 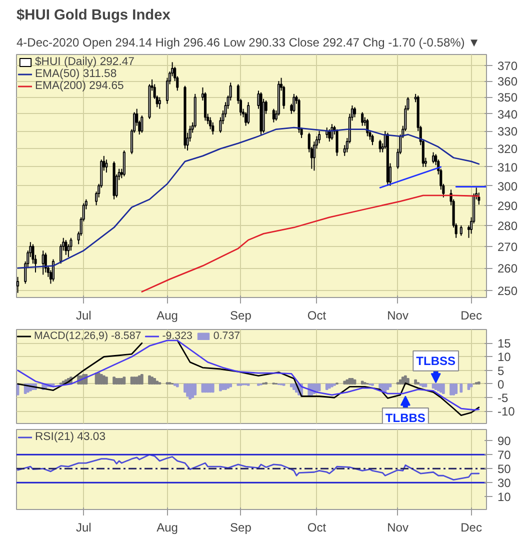 I want to click on chart-subtitle: 4-Dec-2020 Open 294.14 High 296.46 Low 290.33 Close 292.47 Chg -1.70 (-0.58%) ▼, so click(x=248, y=43).